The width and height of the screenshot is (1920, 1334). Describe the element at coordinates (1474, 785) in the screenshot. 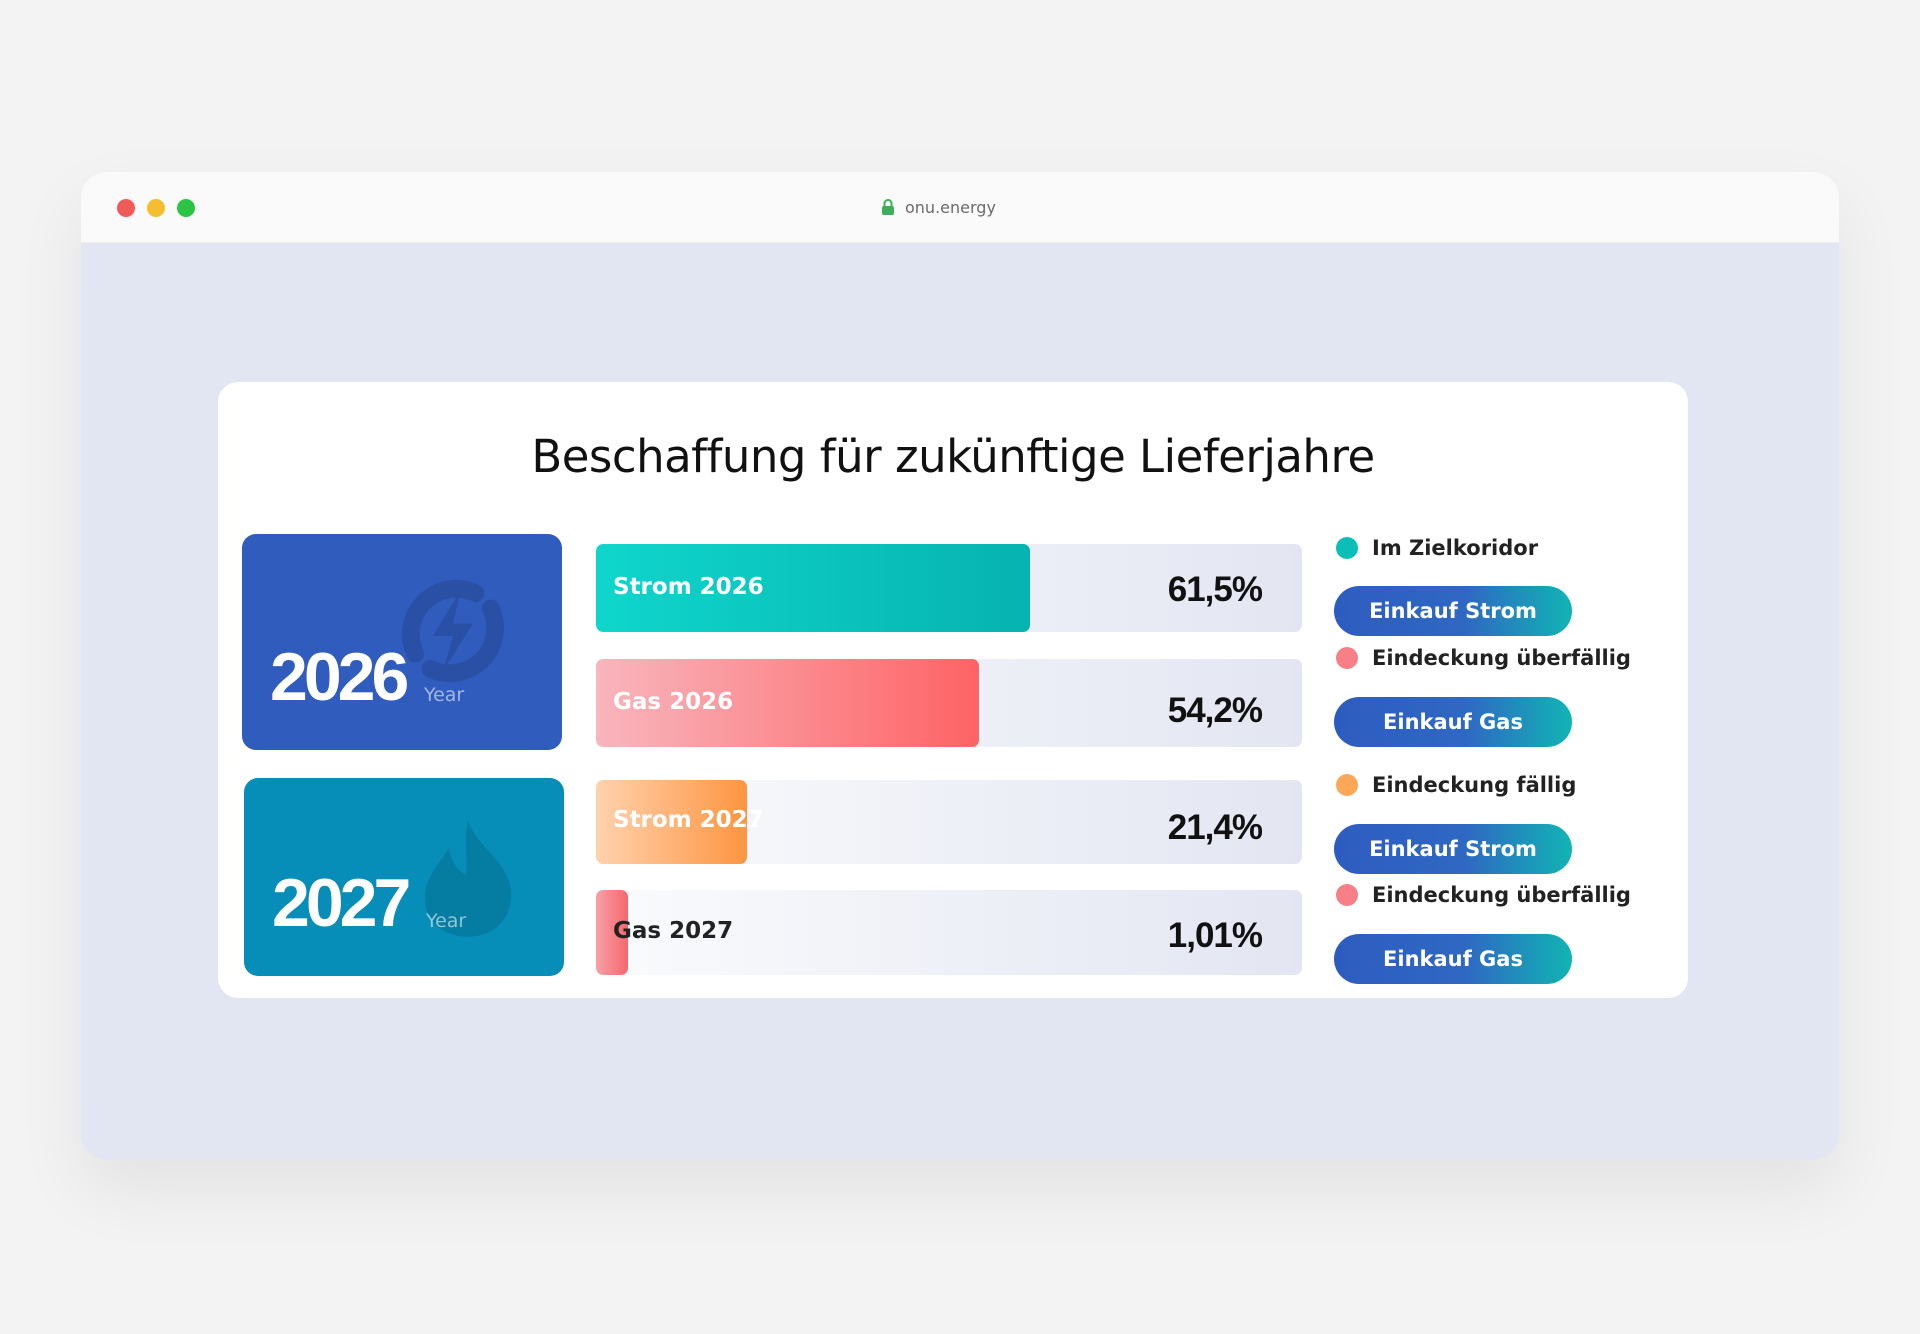

I see `status-text: Eindeckung fällig` at that location.